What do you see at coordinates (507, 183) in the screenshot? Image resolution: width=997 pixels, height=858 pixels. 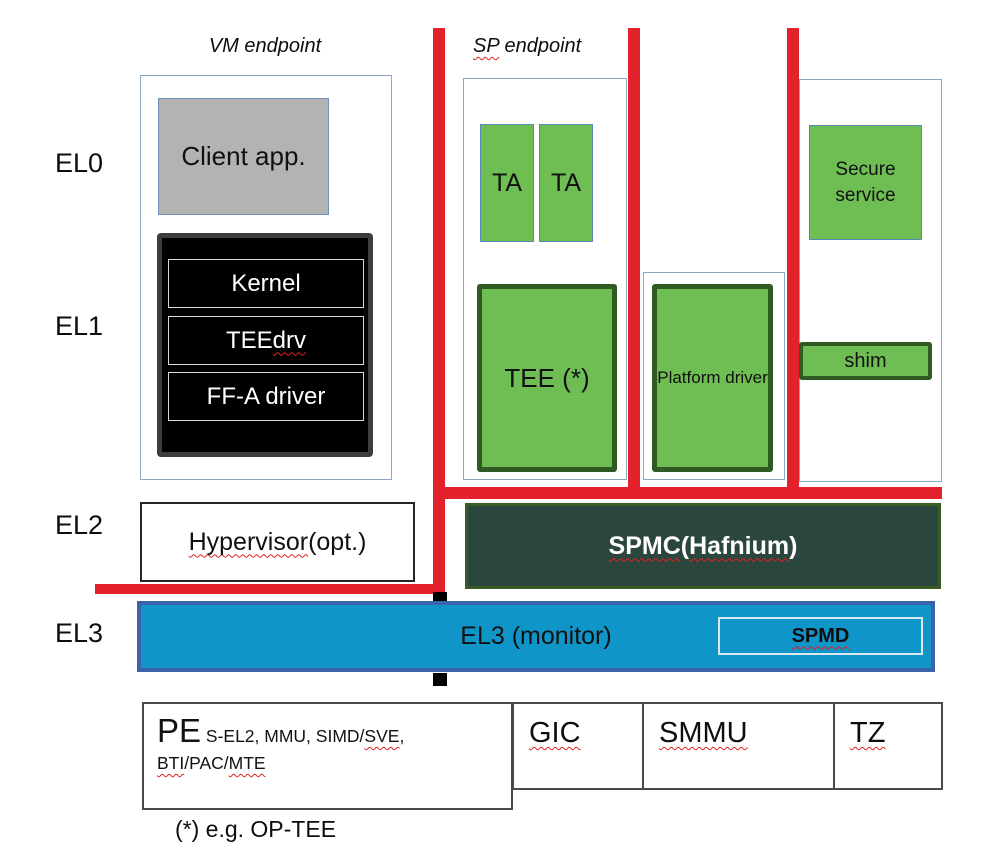 I see `ta-box-1: TA` at bounding box center [507, 183].